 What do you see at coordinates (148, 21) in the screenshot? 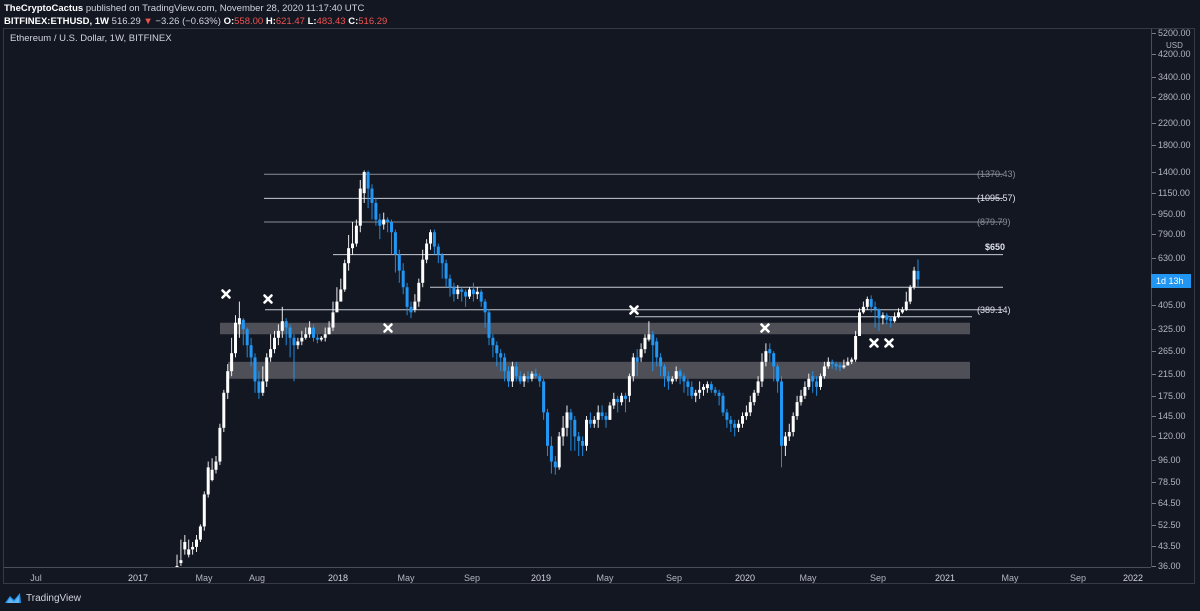
I see `down-triangle-icon: ▼` at bounding box center [148, 21].